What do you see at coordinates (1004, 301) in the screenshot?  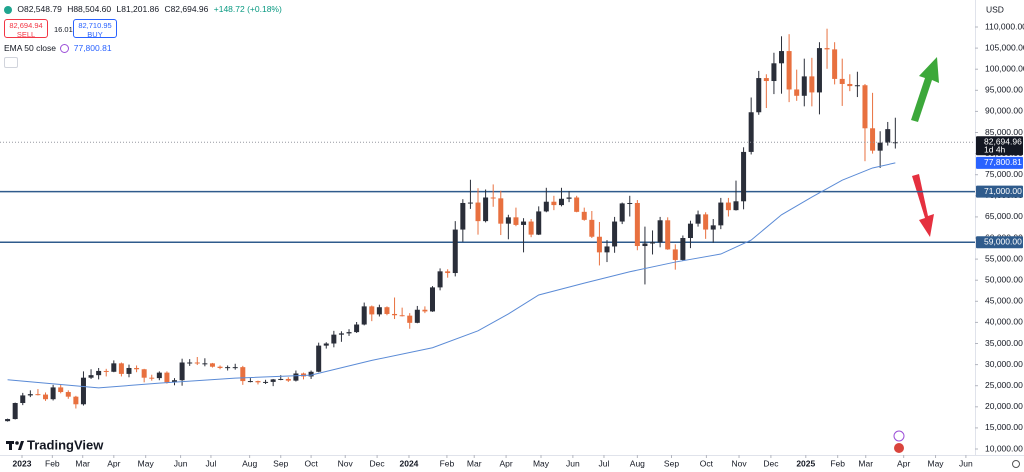 I see `y-tick-label: 45,000.00` at bounding box center [1004, 301].